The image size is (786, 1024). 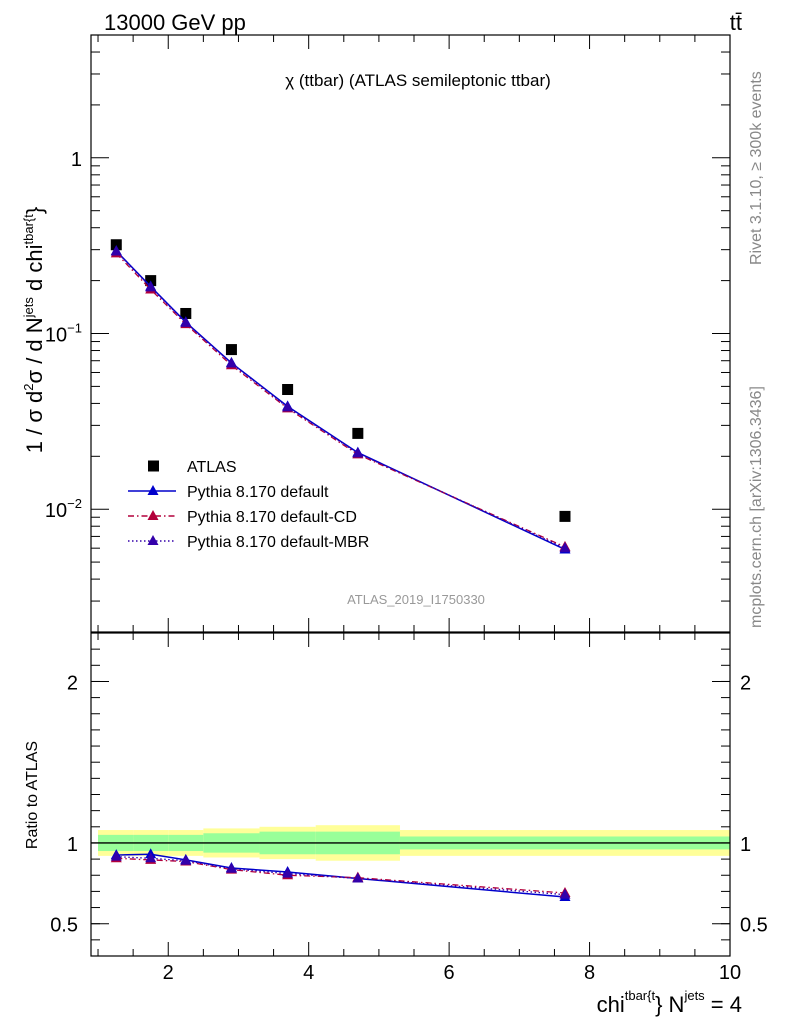 What do you see at coordinates (212, 467) in the screenshot?
I see `legend-label: ATLAS` at bounding box center [212, 467].